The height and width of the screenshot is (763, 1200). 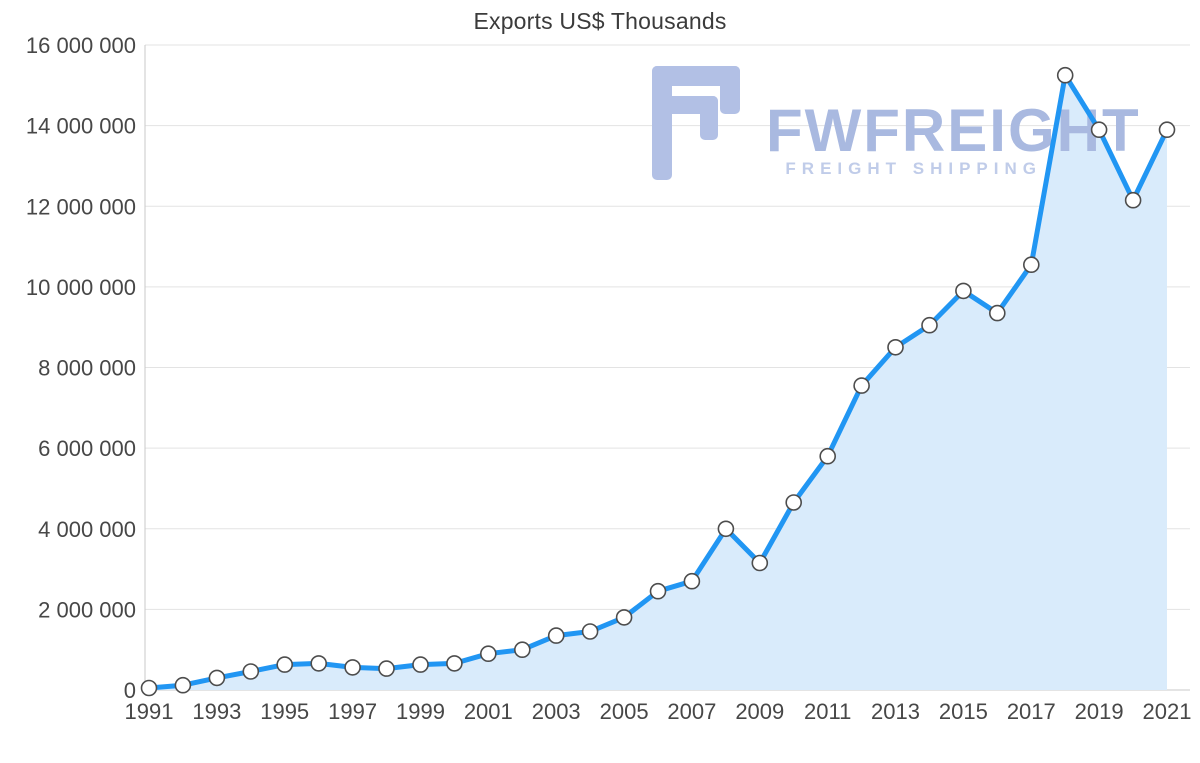 I want to click on y-axis-tick-label: 8 000 000, so click(x=87, y=368).